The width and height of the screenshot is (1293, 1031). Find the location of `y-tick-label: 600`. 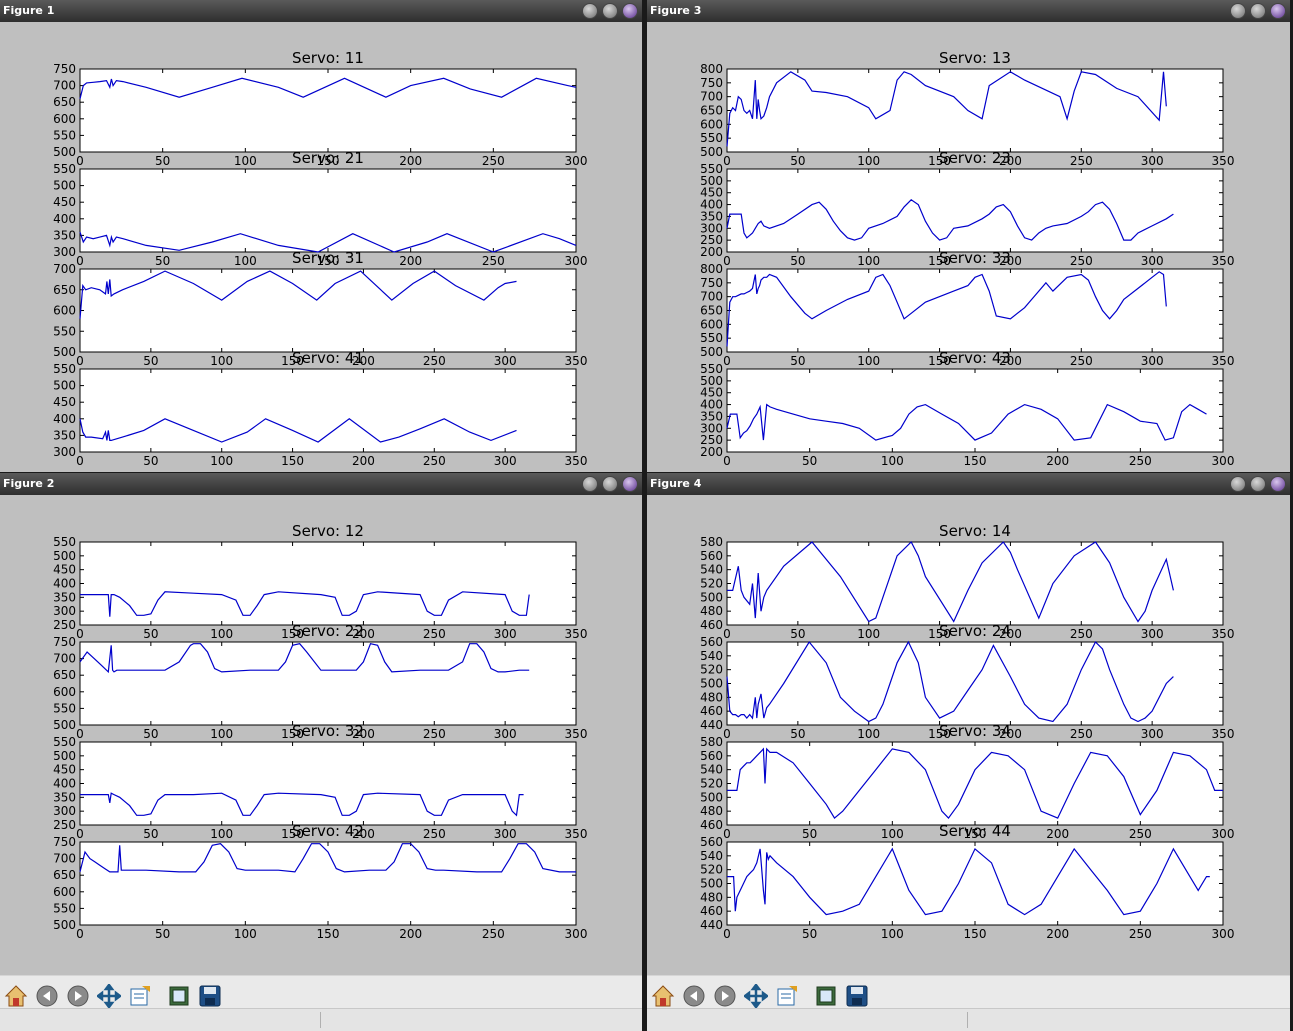

y-tick-label: 600 is located at coordinates (711, 124).